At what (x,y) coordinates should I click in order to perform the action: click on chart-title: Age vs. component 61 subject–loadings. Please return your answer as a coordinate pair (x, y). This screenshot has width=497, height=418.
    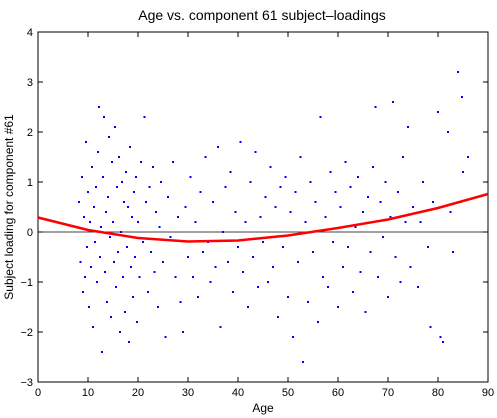
    Looking at the image, I should click on (262, 15).